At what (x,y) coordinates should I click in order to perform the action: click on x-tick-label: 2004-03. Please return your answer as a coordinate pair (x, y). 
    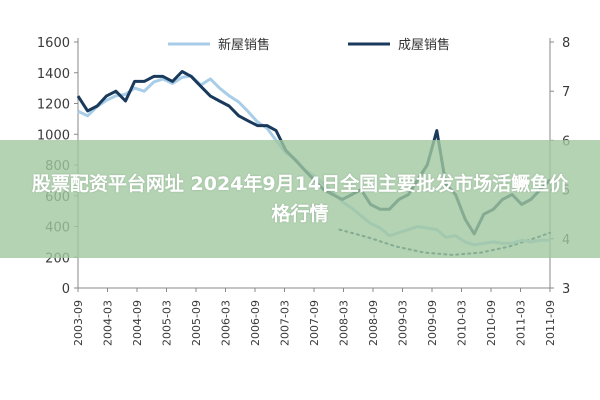
    Looking at the image, I should click on (108, 323).